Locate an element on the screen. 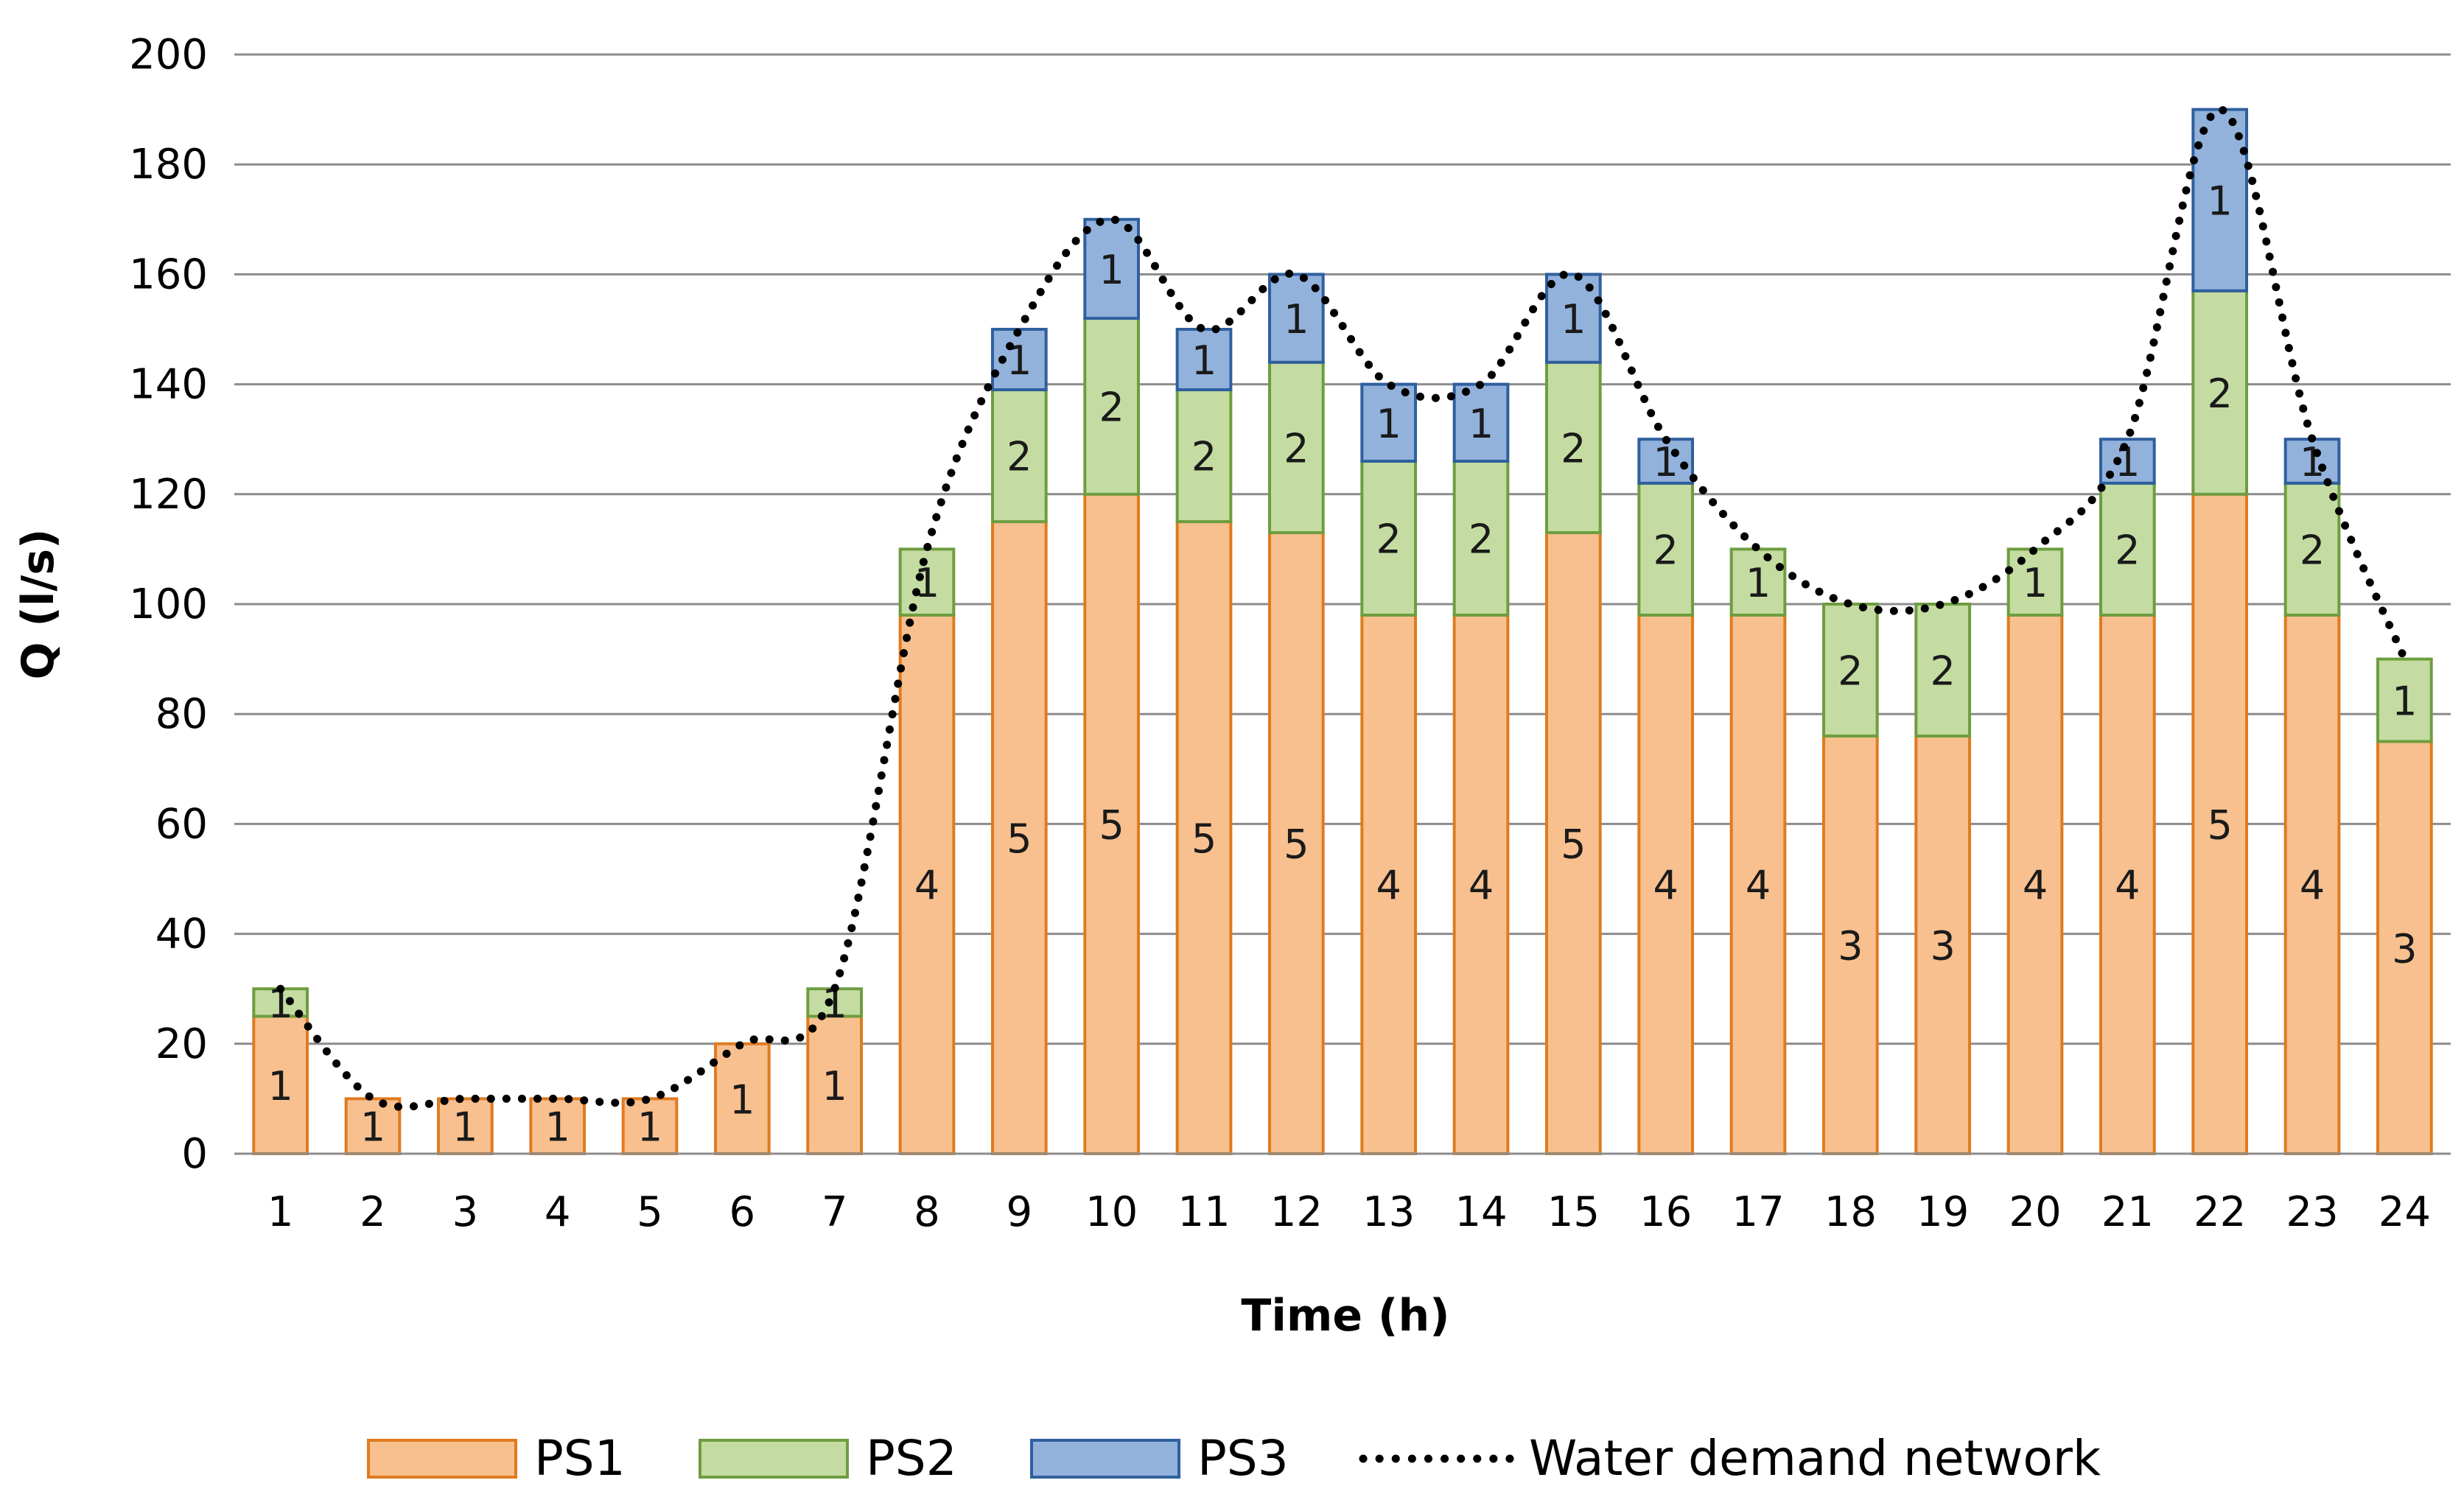  x-tick-label: 4 is located at coordinates (558, 1212).